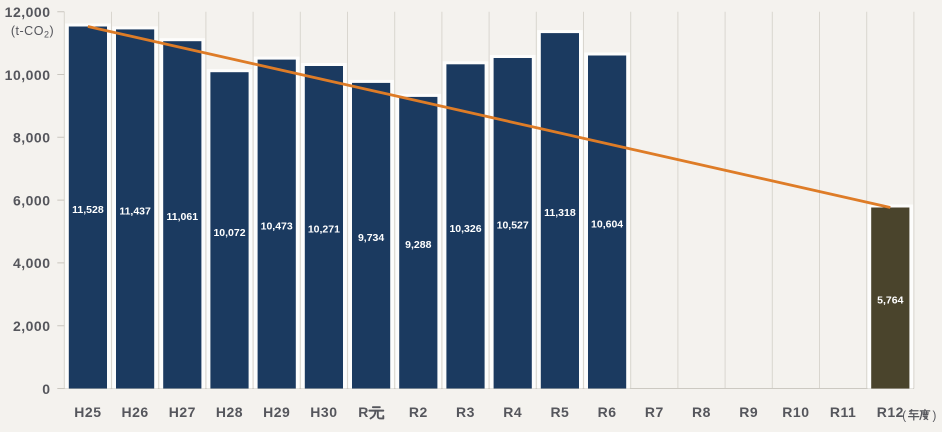 Image resolution: width=942 pixels, height=432 pixels. I want to click on svg-text: 10,000, so click(28, 75).